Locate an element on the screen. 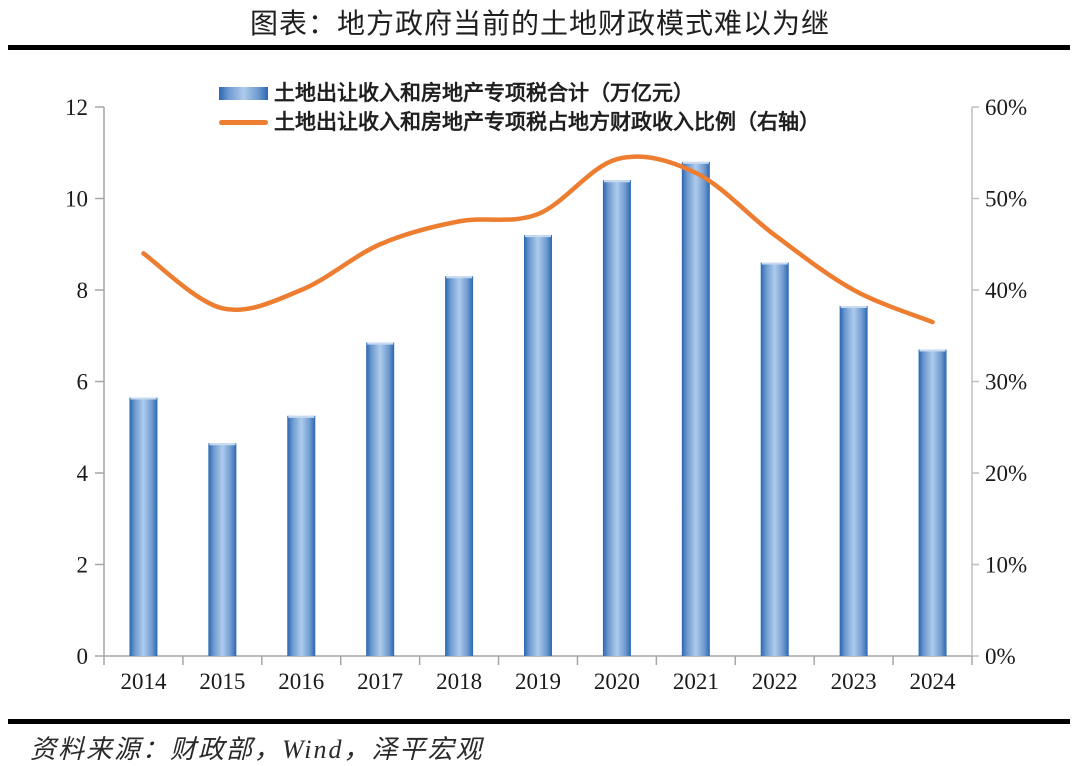 The image size is (1080, 766). x-axis-category-label: 2022 is located at coordinates (775, 681).